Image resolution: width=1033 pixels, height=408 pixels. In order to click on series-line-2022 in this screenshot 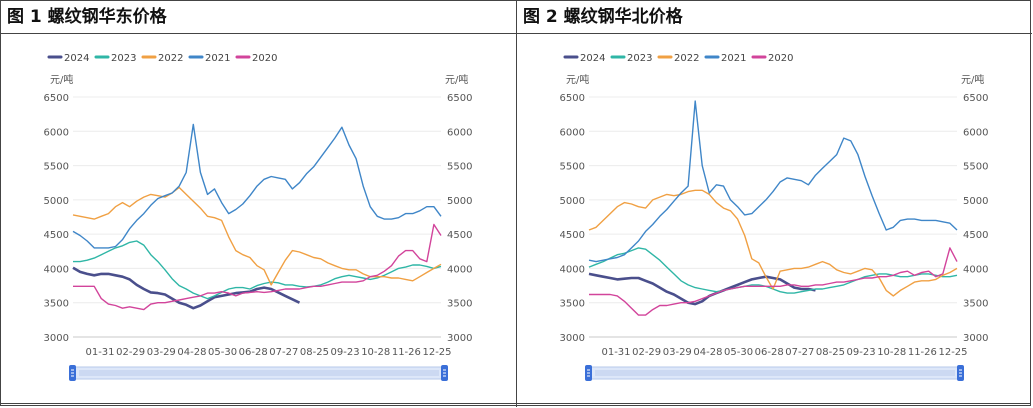, I will do `click(773, 243)`.